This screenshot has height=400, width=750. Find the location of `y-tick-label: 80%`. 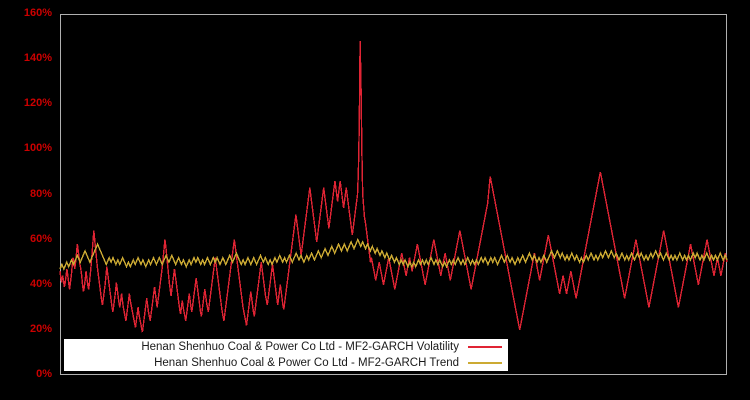

y-tick-label: 80% is located at coordinates (40, 193).